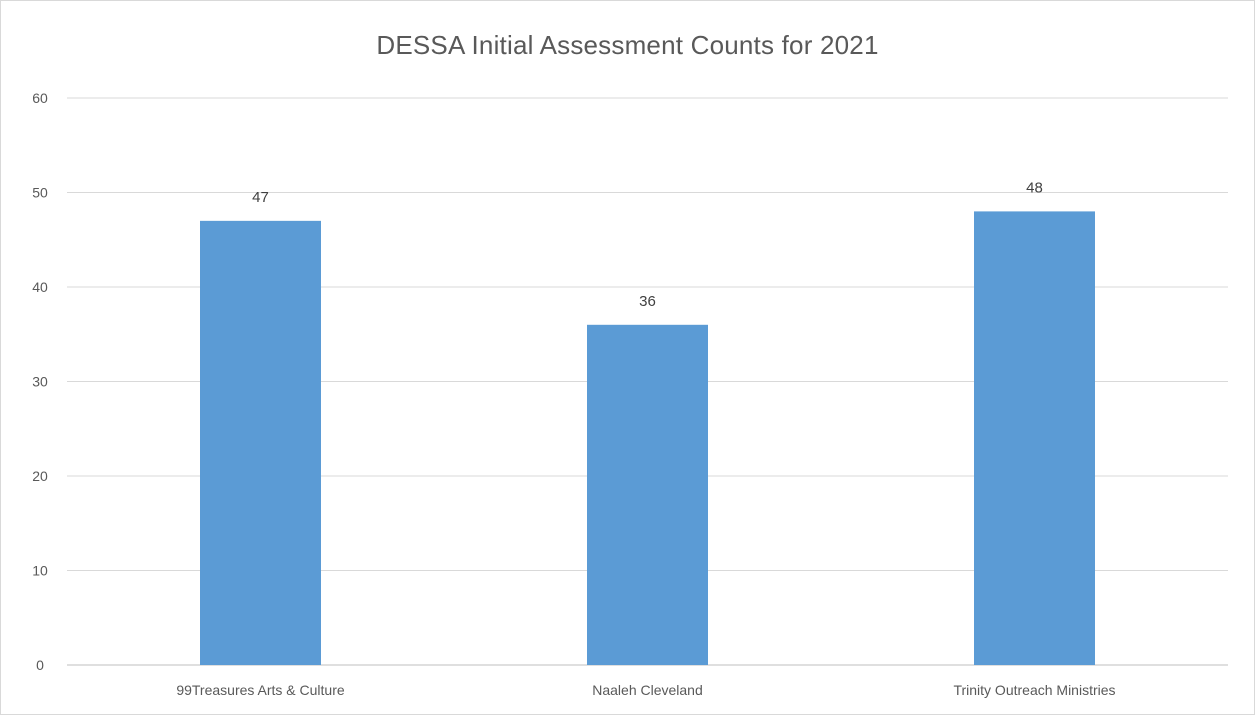 The height and width of the screenshot is (715, 1255). I want to click on y-tick-label: 40, so click(40, 287).